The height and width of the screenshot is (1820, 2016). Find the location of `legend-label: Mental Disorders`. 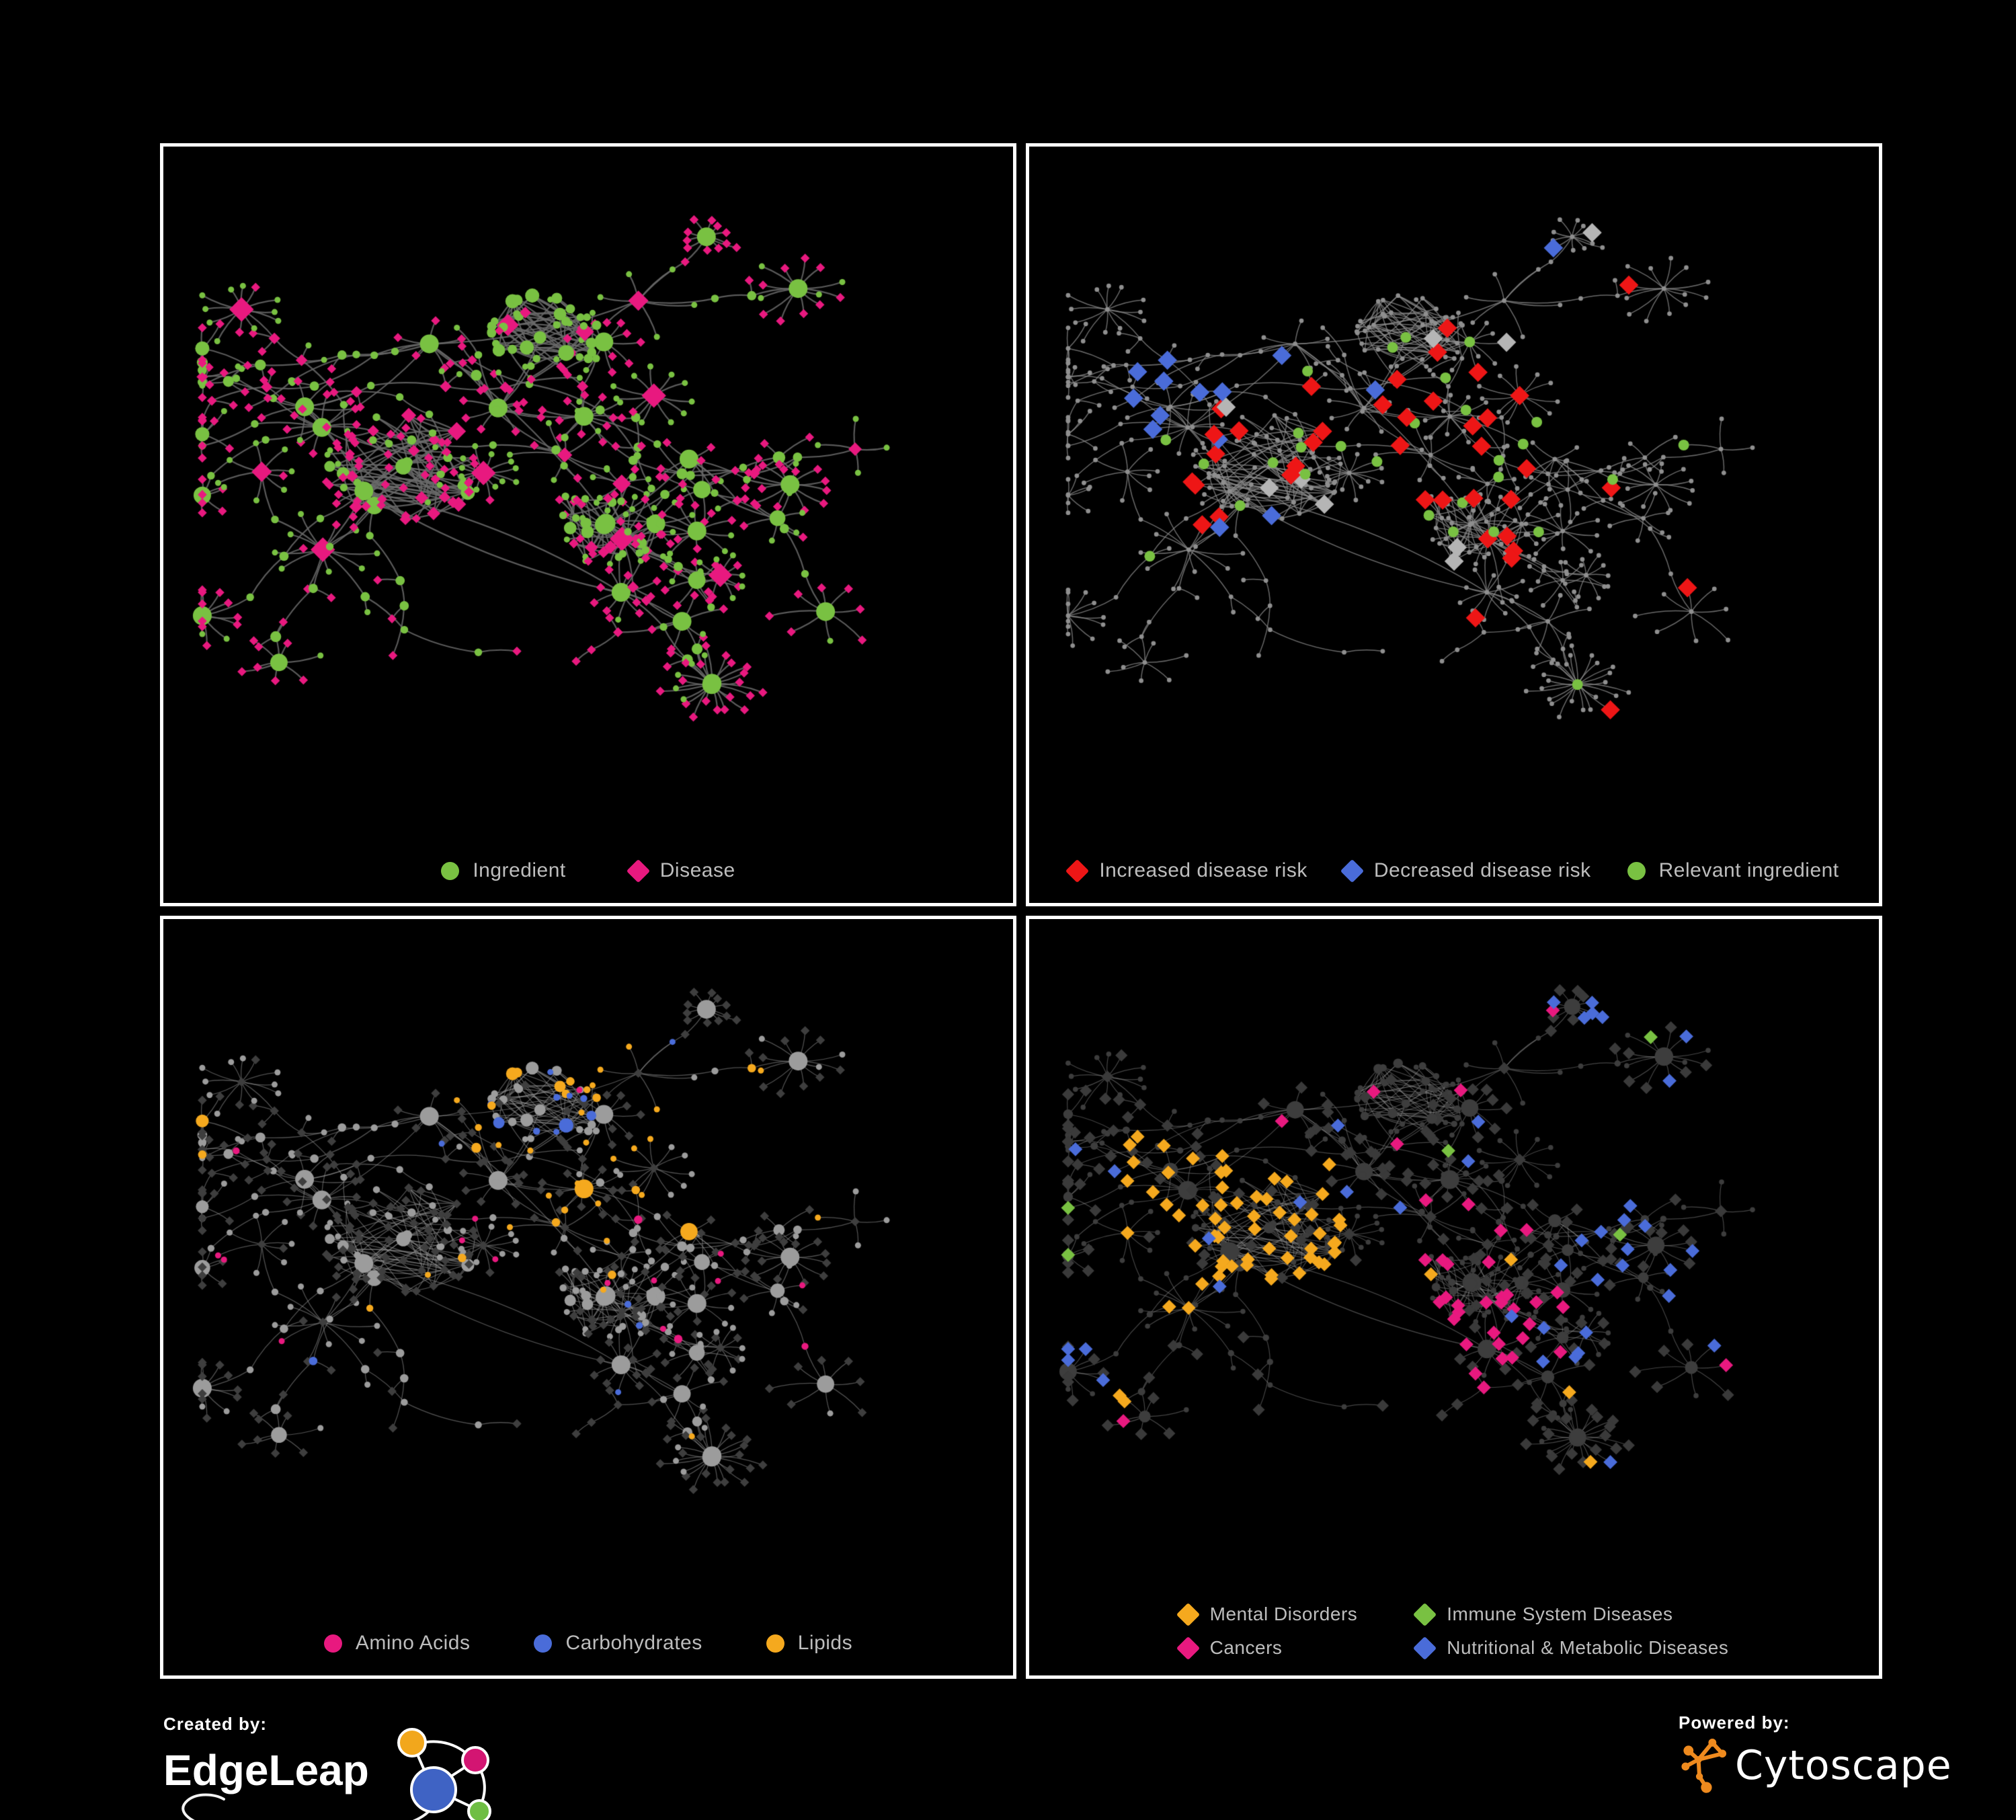

legend-label: Mental Disorders is located at coordinates (1283, 1614).